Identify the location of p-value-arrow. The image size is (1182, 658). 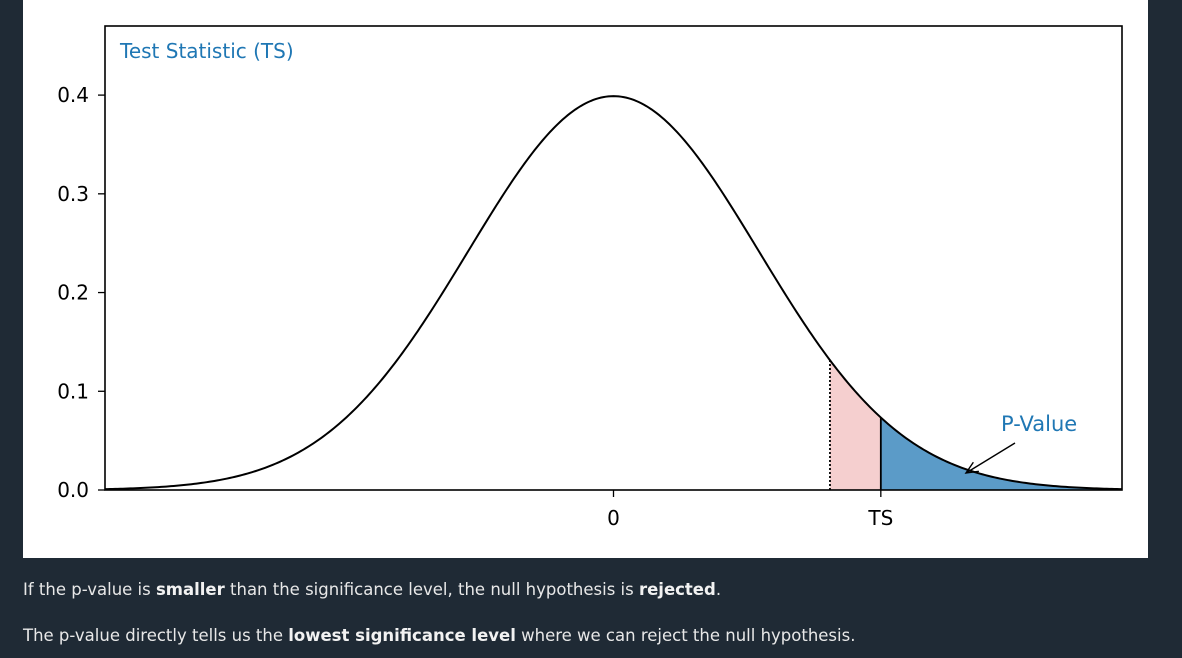
(990, 458).